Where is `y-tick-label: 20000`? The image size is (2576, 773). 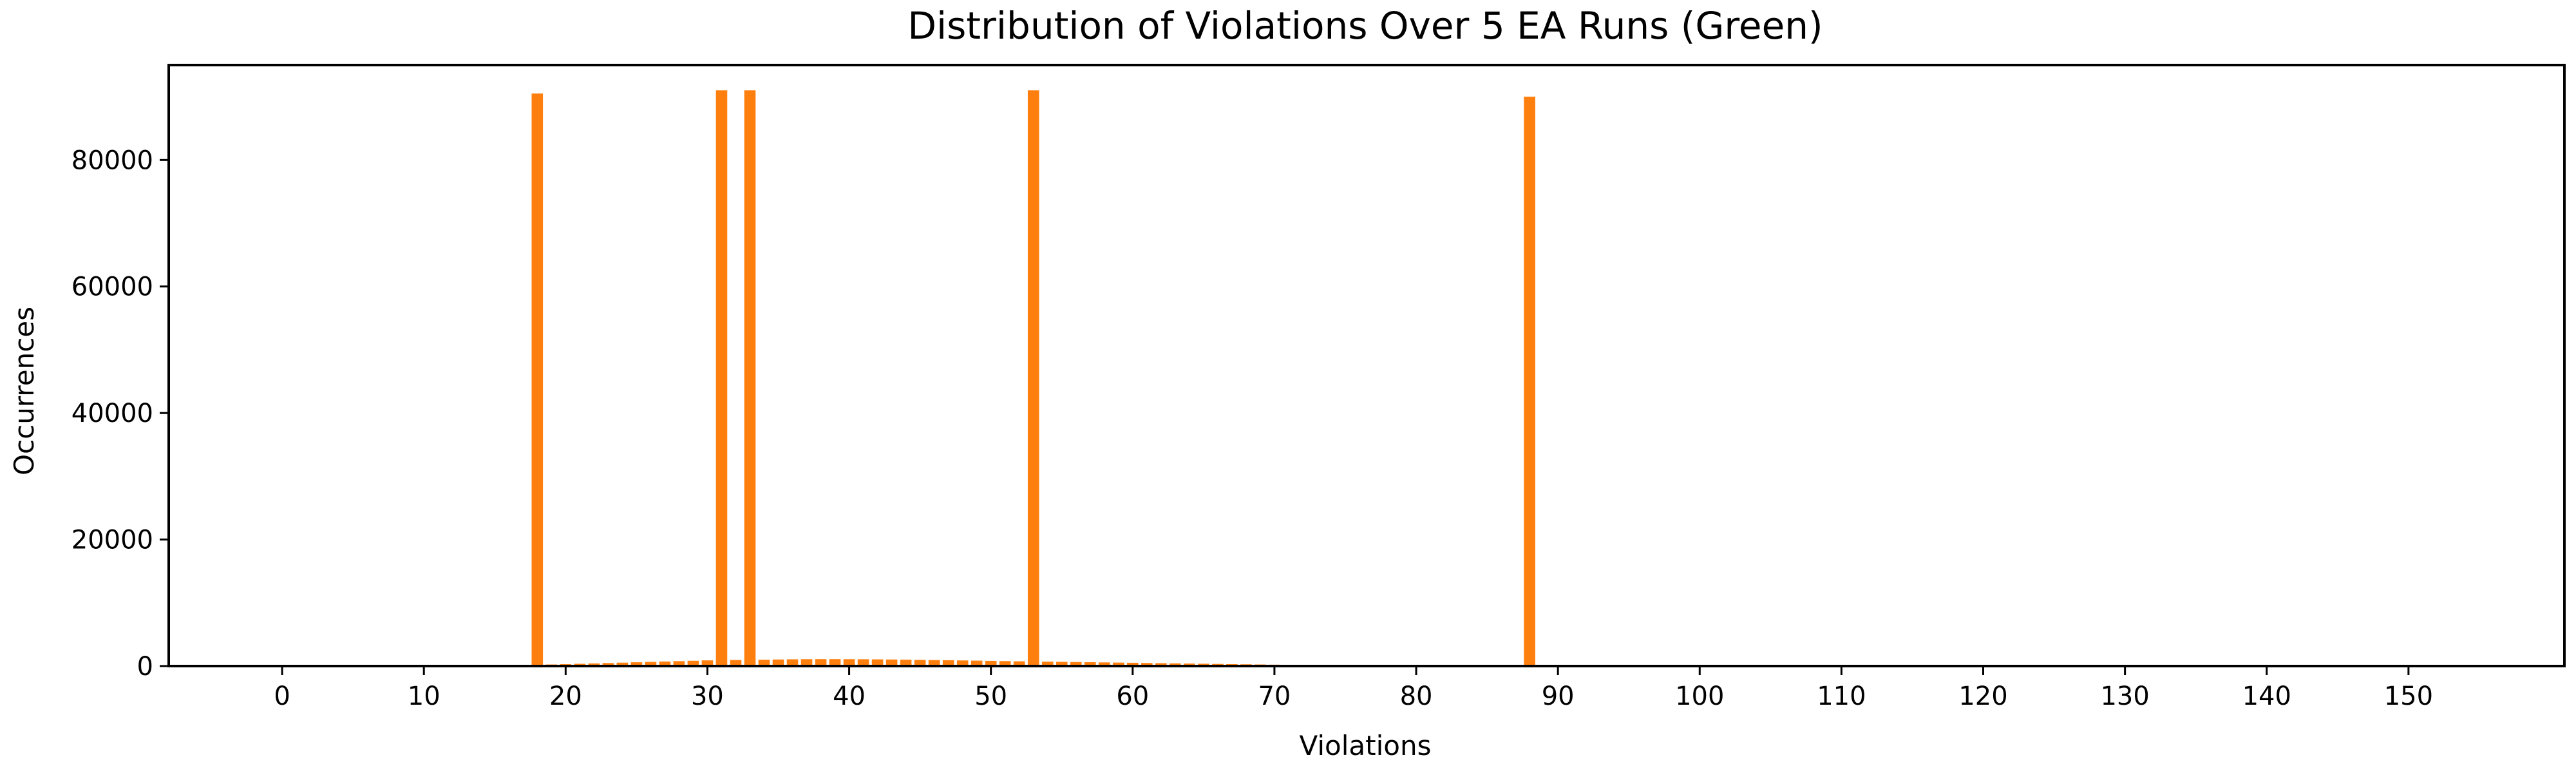 y-tick-label: 20000 is located at coordinates (112, 540).